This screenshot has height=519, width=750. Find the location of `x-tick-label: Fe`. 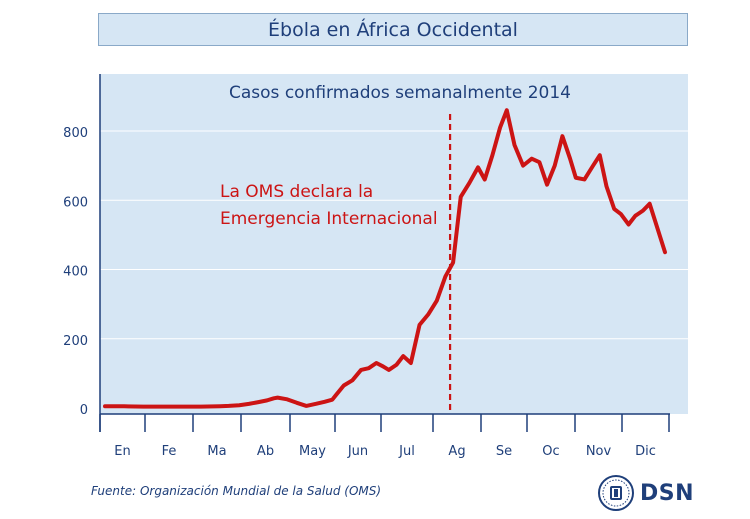

x-tick-label: Fe is located at coordinates (169, 451).